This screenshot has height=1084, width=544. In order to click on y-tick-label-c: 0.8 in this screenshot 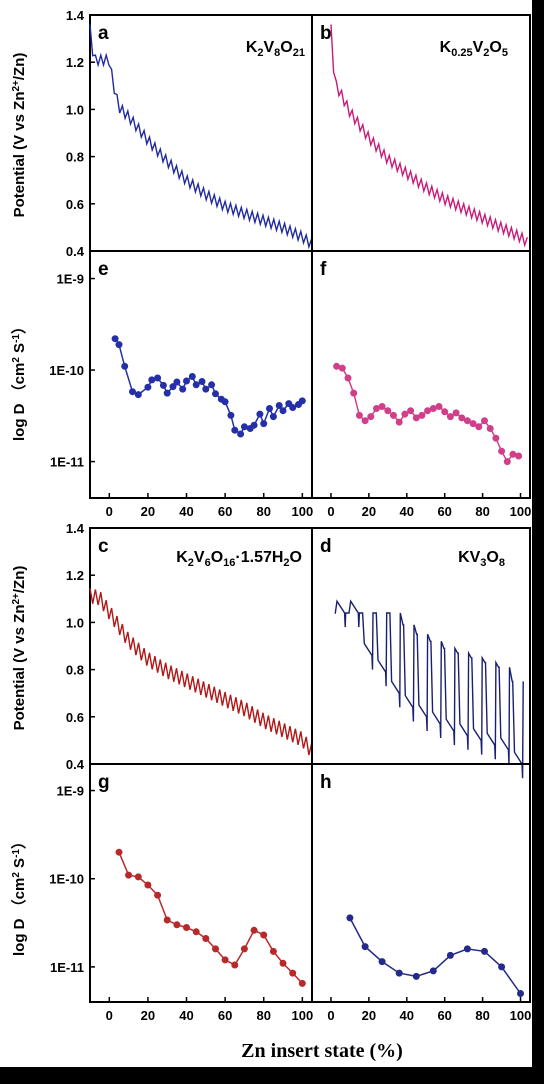, I will do `click(75, 670)`.